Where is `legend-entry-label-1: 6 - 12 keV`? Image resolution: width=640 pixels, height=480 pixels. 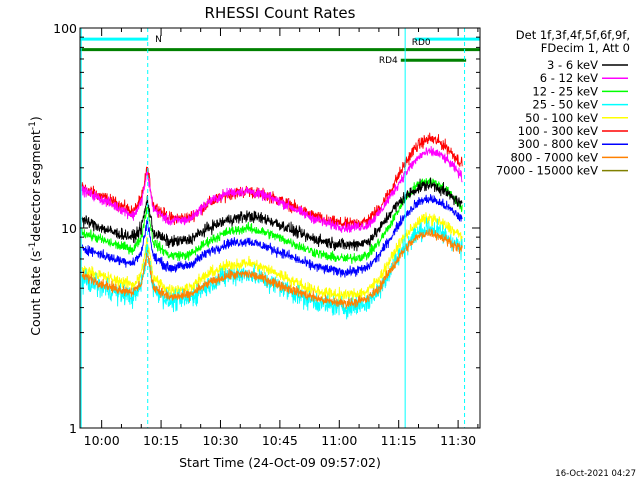
legend-entry-label-1: 6 - 12 keV is located at coordinates (569, 78).